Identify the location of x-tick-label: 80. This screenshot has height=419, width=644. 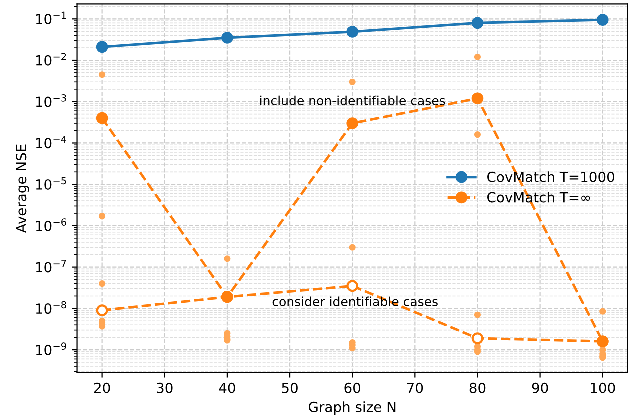
(478, 388).